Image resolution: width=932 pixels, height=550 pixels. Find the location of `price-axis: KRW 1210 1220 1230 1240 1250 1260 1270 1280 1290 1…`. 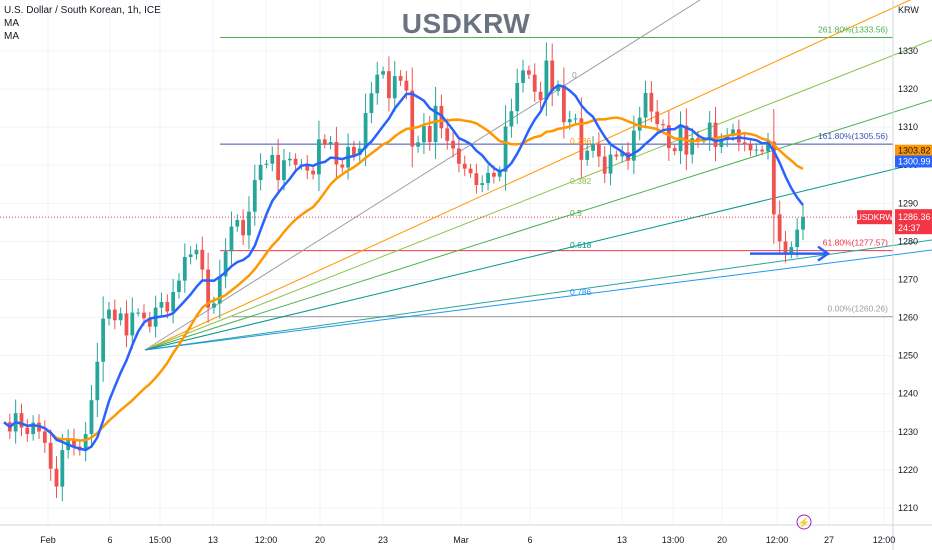

price-axis: KRW 1210 1220 1230 1240 1250 1260 1270 1280 1290 1… is located at coordinates (905, 275).